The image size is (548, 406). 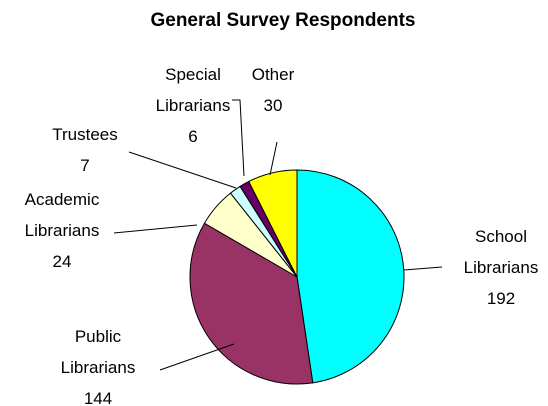 I want to click on slice-label: Public Librarians 144, so click(x=98, y=366).